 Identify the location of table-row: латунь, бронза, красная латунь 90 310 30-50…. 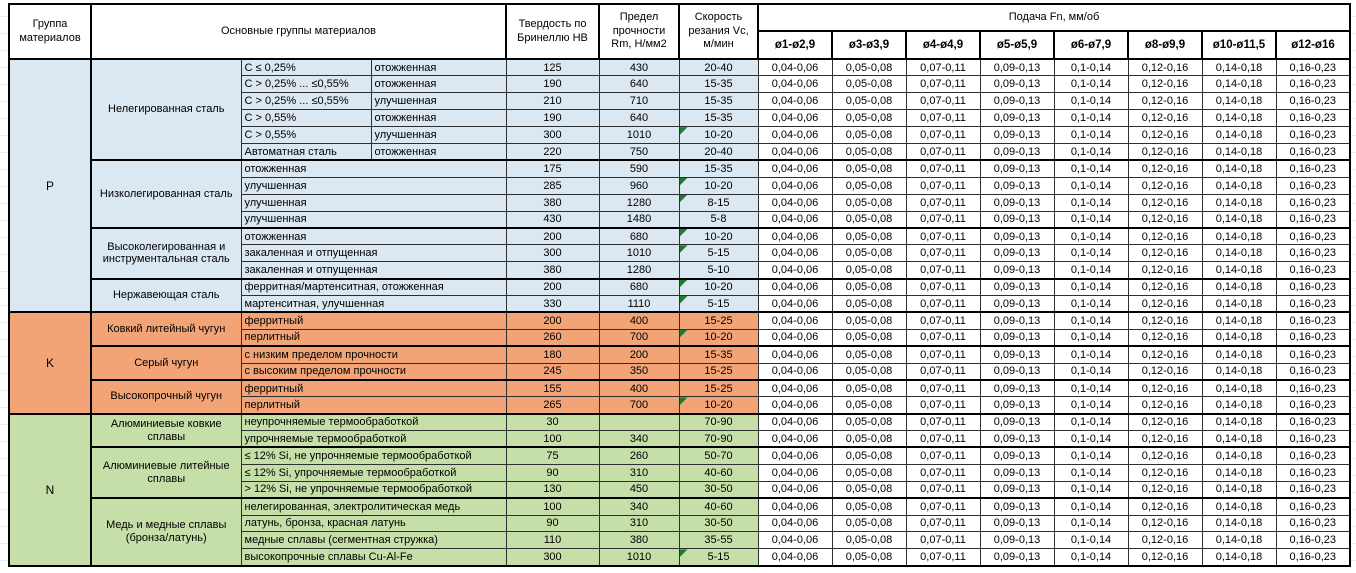
(680, 523).